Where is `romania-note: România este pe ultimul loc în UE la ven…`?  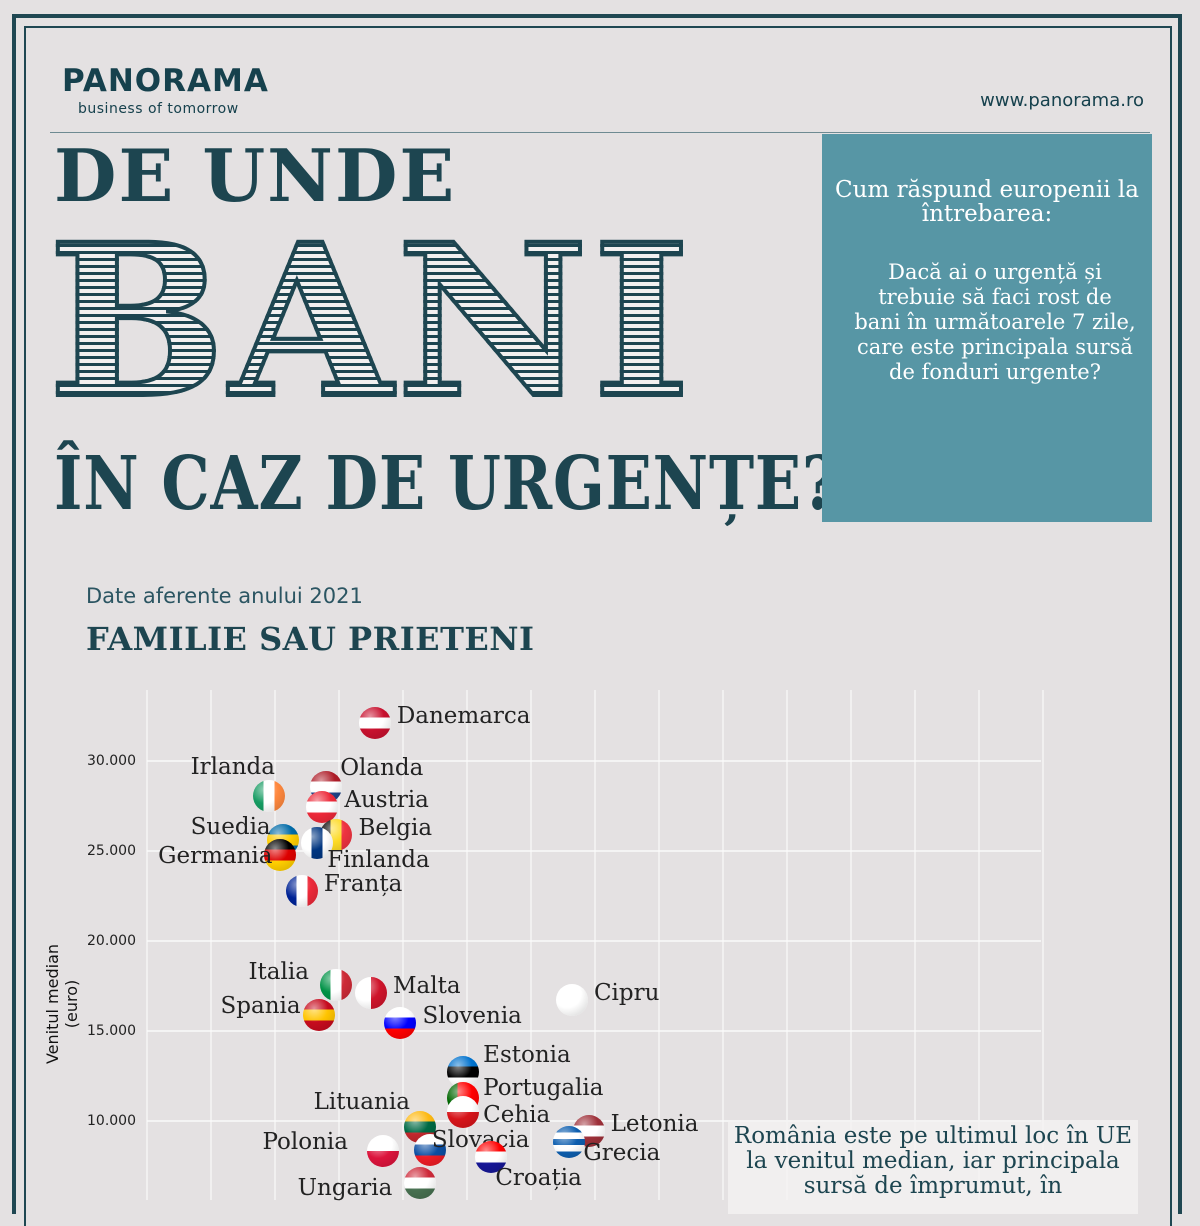 romania-note: România este pe ultimul loc în UE la ven… is located at coordinates (933, 1167).